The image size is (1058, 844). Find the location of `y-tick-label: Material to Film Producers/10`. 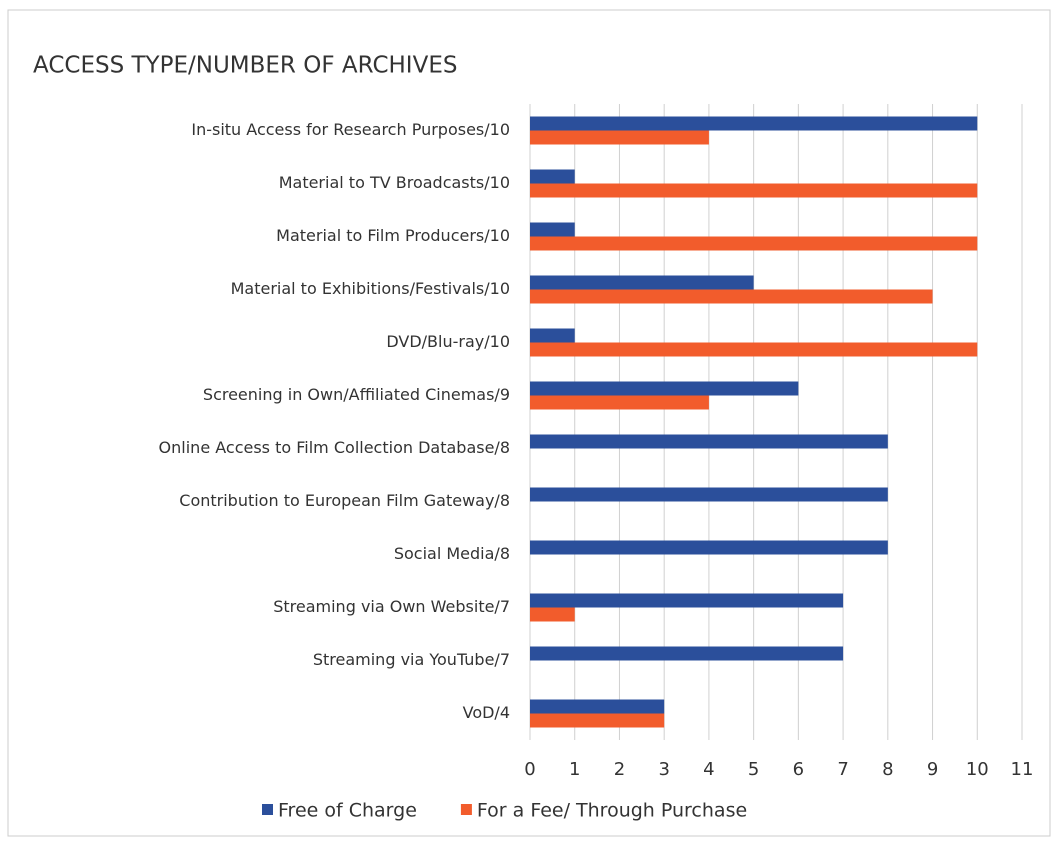

y-tick-label: Material to Film Producers/10 is located at coordinates (393, 235).